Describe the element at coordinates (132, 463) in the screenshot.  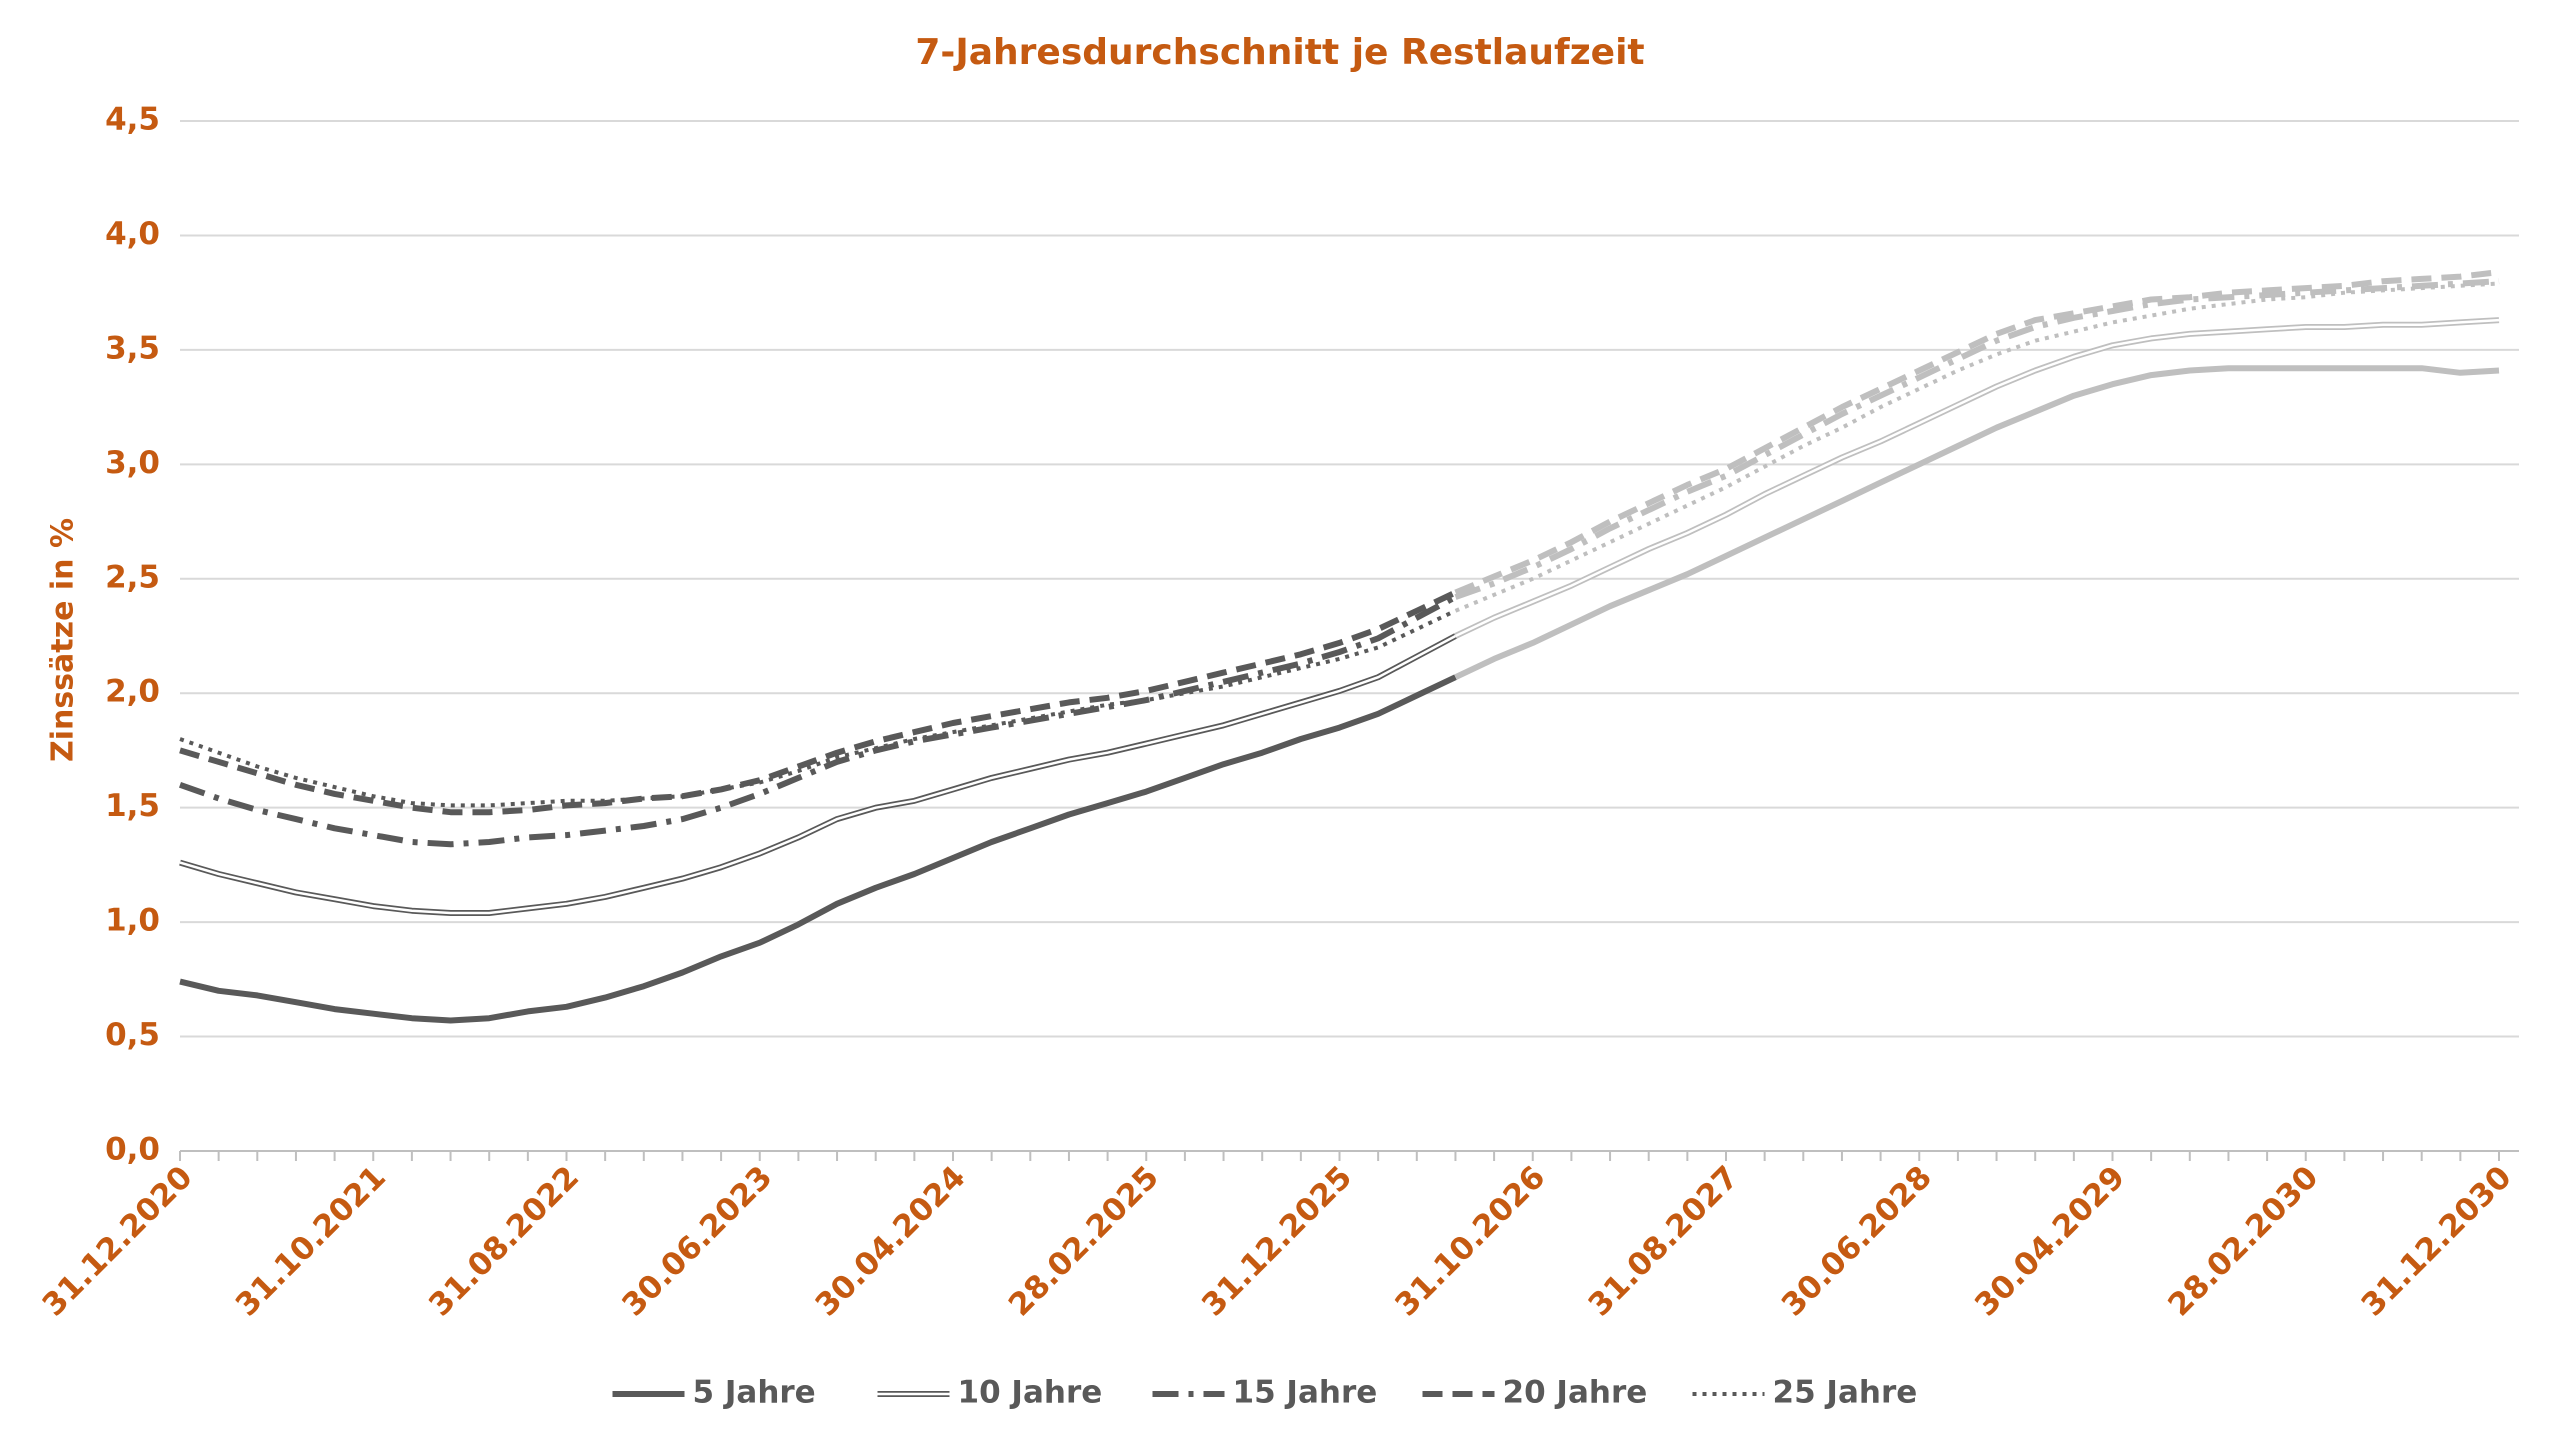
I see `y-tick-label: 3,0` at that location.